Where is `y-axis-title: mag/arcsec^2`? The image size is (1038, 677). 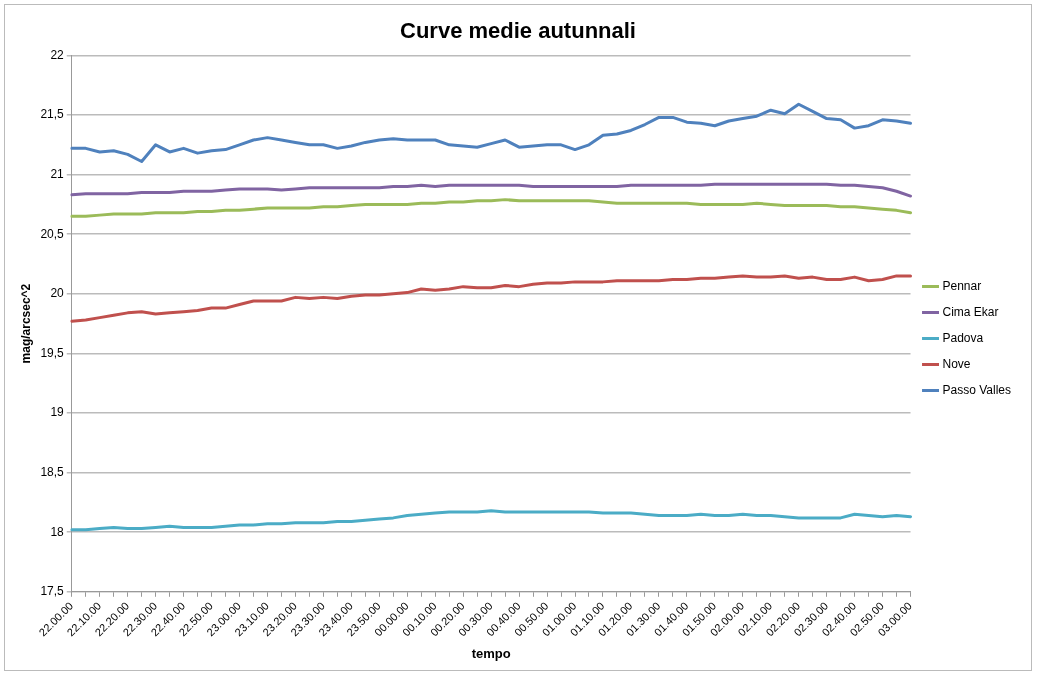
y-axis-title: mag/arcsec^2 is located at coordinates (25, 323).